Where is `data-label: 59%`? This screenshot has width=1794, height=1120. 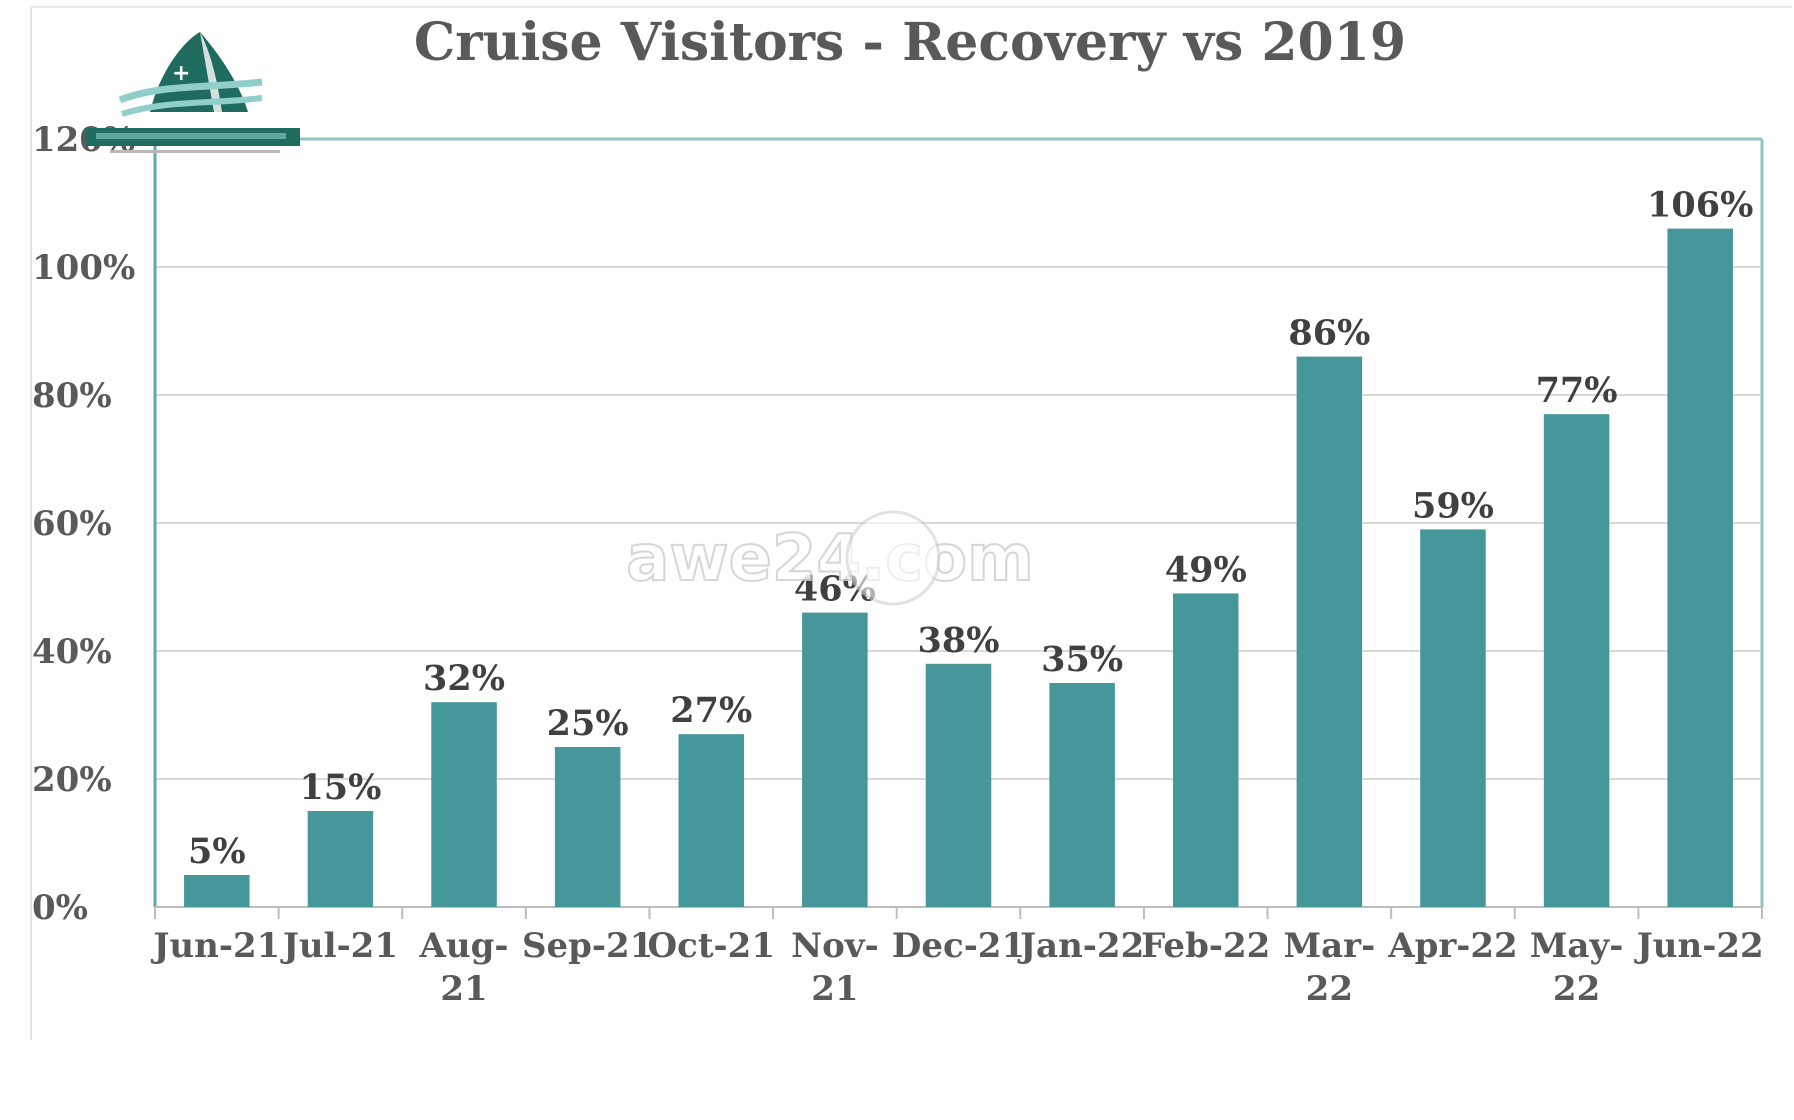 data-label: 59% is located at coordinates (1453, 505).